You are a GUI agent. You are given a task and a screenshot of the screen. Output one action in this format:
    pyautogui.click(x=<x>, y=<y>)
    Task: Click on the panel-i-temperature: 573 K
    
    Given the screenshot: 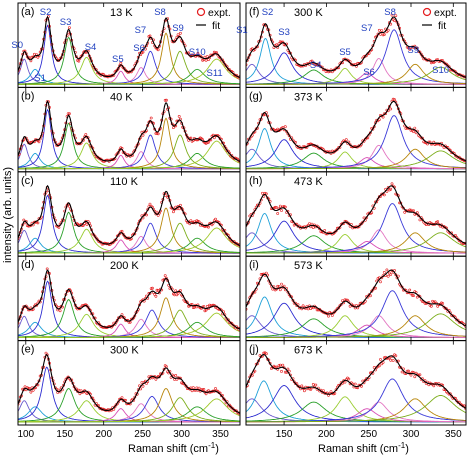 What is the action you would take?
    pyautogui.click(x=308, y=266)
    